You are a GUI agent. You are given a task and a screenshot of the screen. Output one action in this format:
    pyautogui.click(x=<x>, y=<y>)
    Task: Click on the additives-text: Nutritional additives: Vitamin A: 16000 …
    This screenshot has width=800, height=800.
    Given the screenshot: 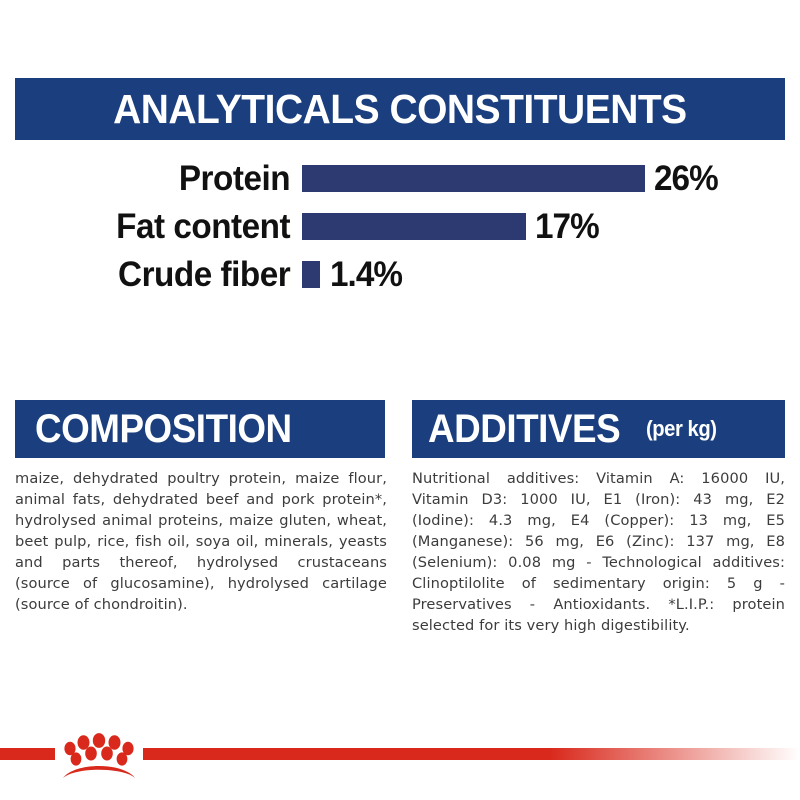 What is the action you would take?
    pyautogui.click(x=598, y=552)
    